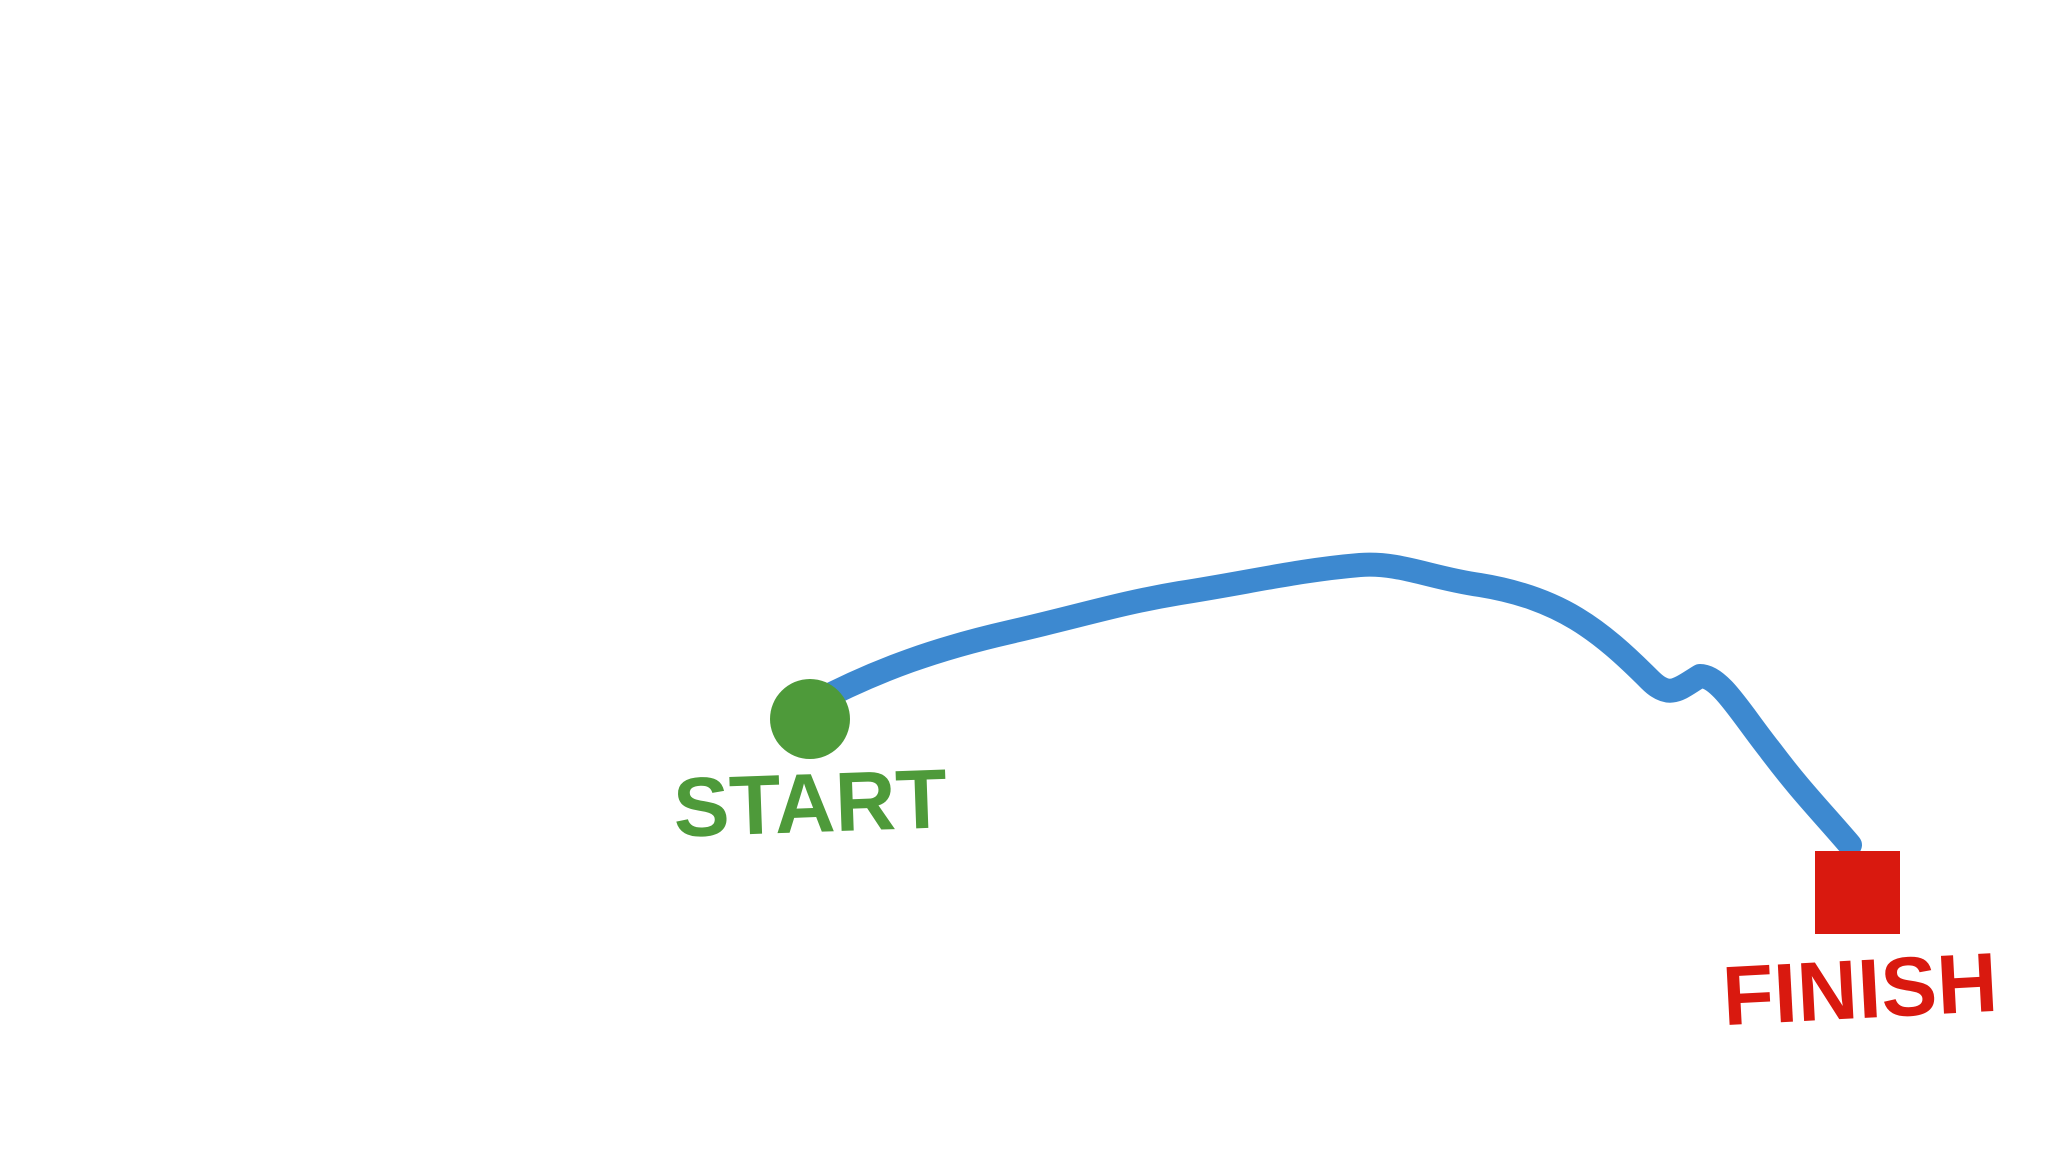 The height and width of the screenshot is (1163, 2048). What do you see at coordinates (810, 802) in the screenshot?
I see `start-label: START` at bounding box center [810, 802].